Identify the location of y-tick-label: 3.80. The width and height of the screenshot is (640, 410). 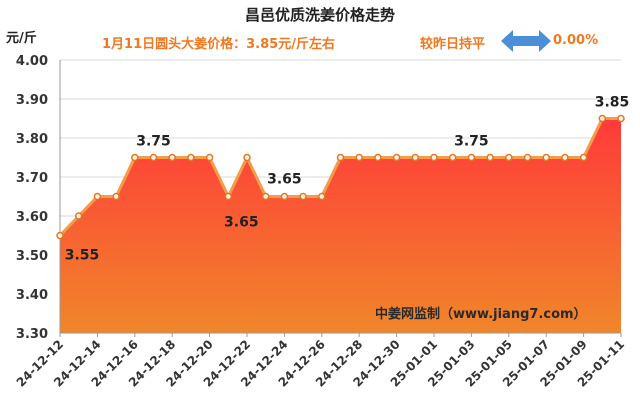
(32, 139).